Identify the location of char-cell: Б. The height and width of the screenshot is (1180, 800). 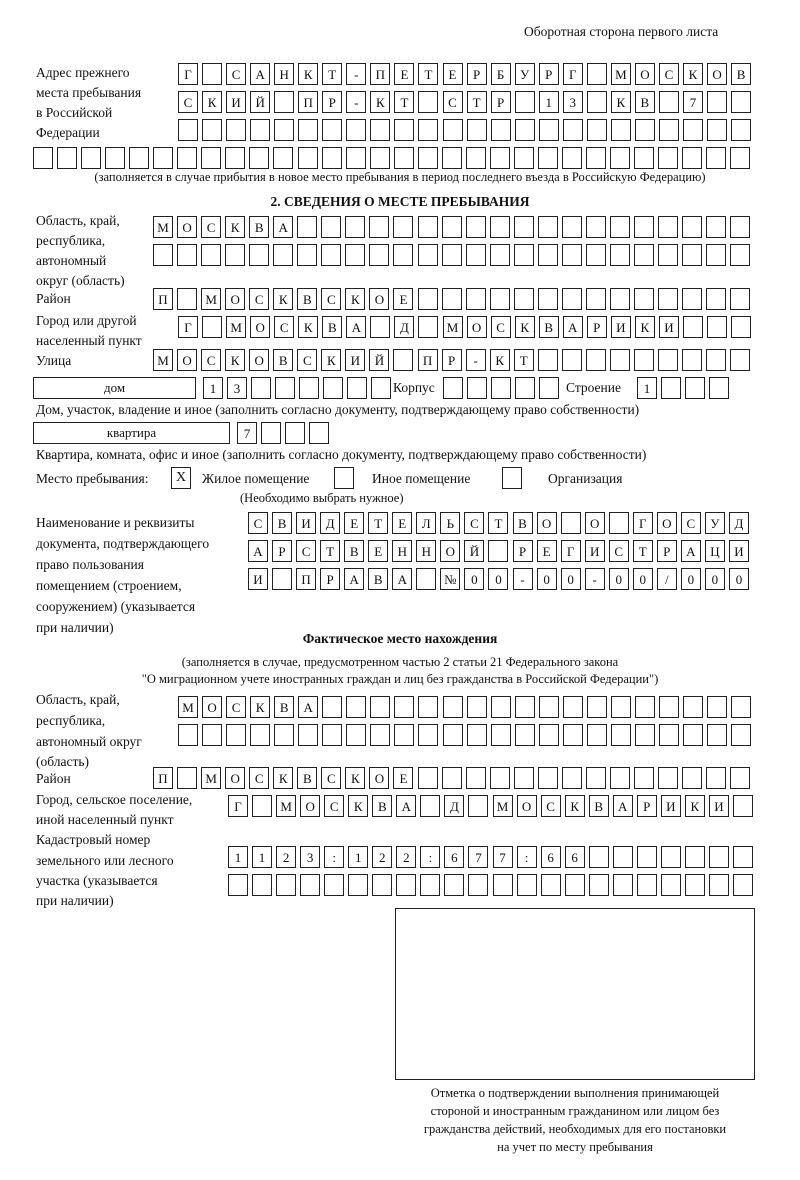
(500, 74).